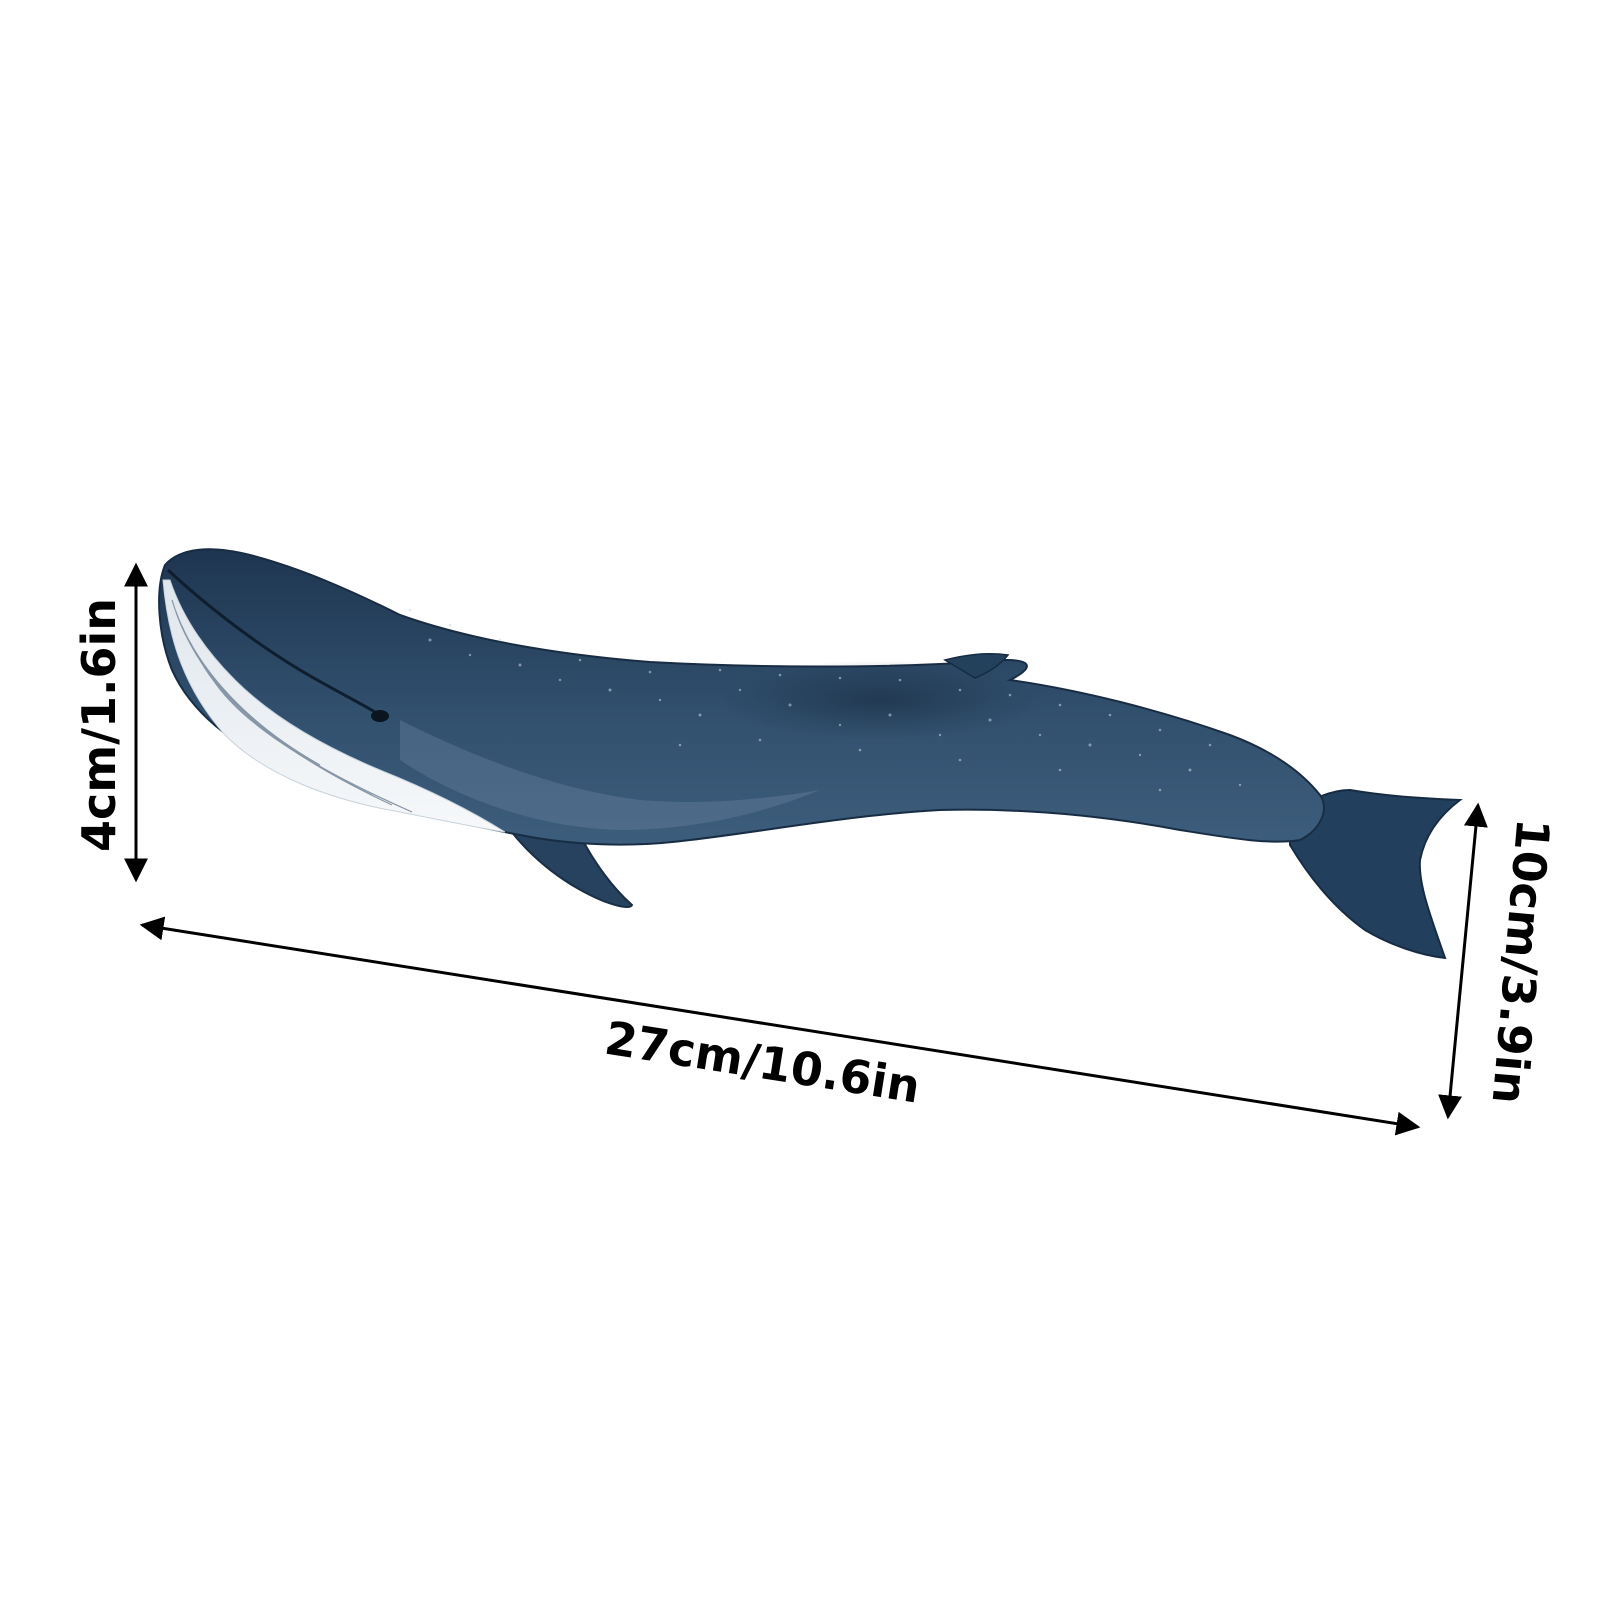 This screenshot has width=1601, height=1601. Describe the element at coordinates (380, 716) in the screenshot. I see `whale-eye` at that location.